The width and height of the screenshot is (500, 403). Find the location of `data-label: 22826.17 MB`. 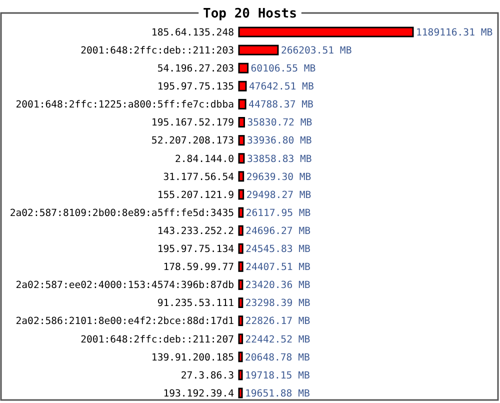

data-label: 22826.17 MB is located at coordinates (277, 322).